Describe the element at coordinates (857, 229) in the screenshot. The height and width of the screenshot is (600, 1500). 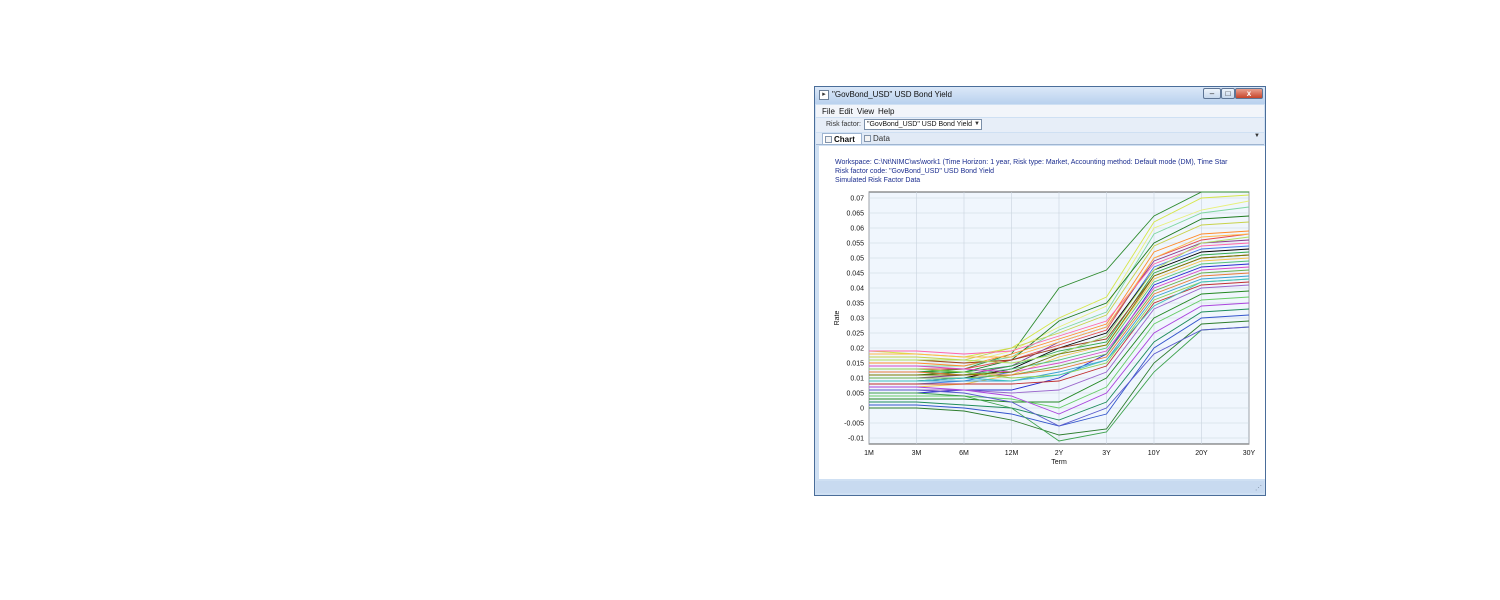
I see `y-tick-label: 0.06` at that location.